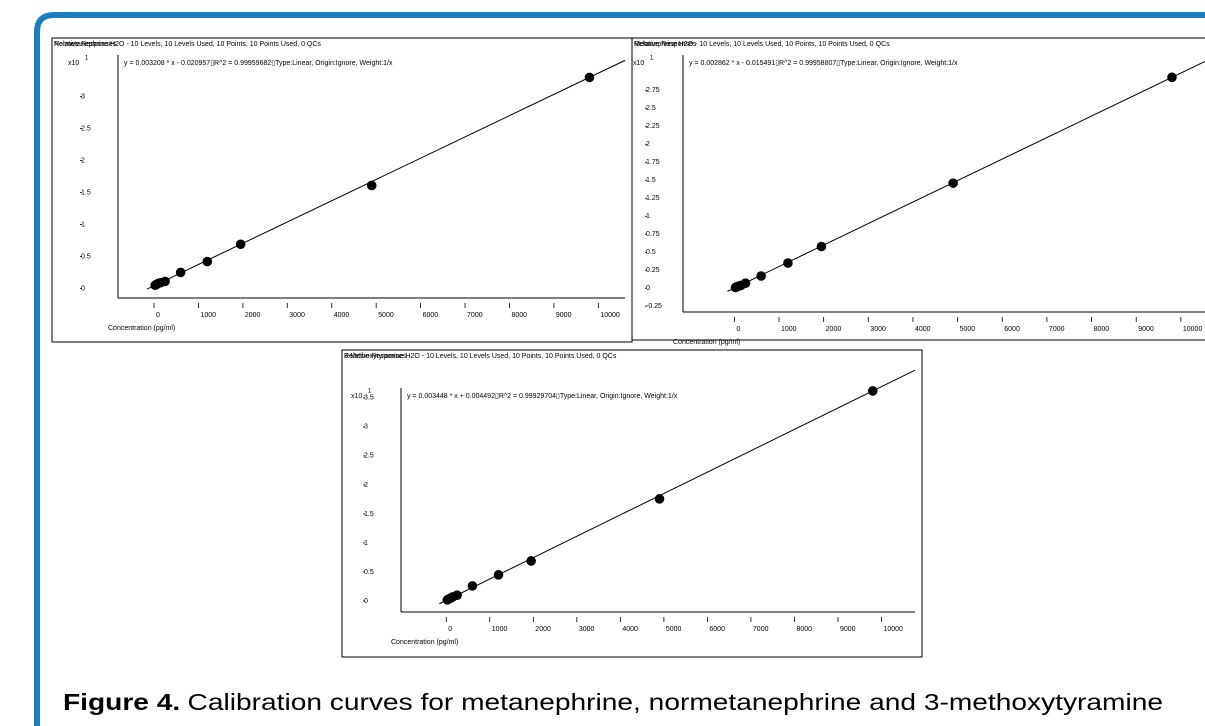 This screenshot has width=1205, height=726. What do you see at coordinates (86, 256) in the screenshot?
I see `y-tick-label: 0.5` at bounding box center [86, 256].